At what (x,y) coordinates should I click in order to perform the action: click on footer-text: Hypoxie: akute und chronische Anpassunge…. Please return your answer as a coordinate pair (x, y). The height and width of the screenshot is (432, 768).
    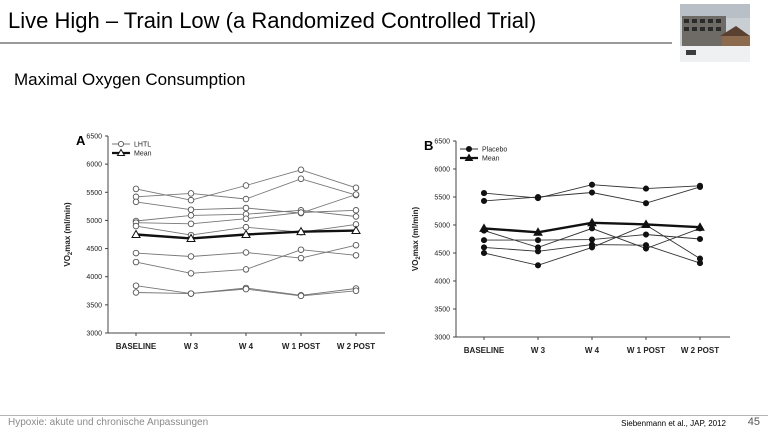
    Looking at the image, I should click on (108, 422).